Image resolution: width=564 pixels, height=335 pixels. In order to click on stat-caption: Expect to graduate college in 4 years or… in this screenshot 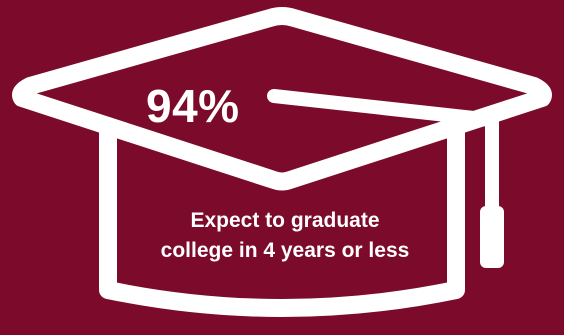, I will do `click(285, 236)`.